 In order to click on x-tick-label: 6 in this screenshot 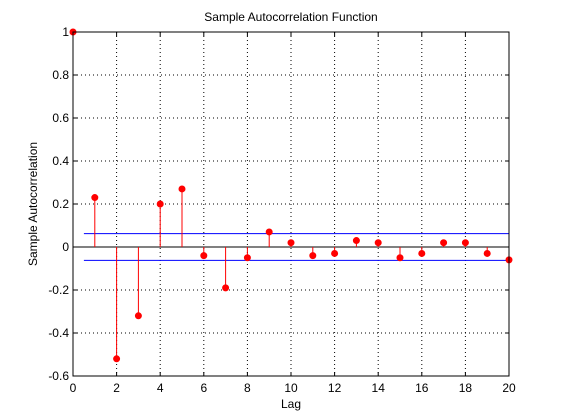, I will do `click(203, 388)`.